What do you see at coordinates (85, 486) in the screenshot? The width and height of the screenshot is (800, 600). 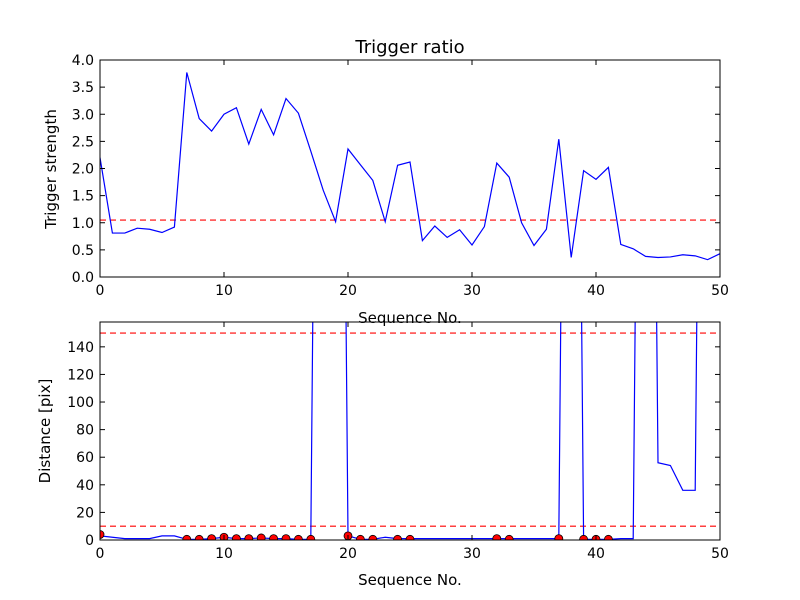 I see `y-tick-label: 40` at bounding box center [85, 486].